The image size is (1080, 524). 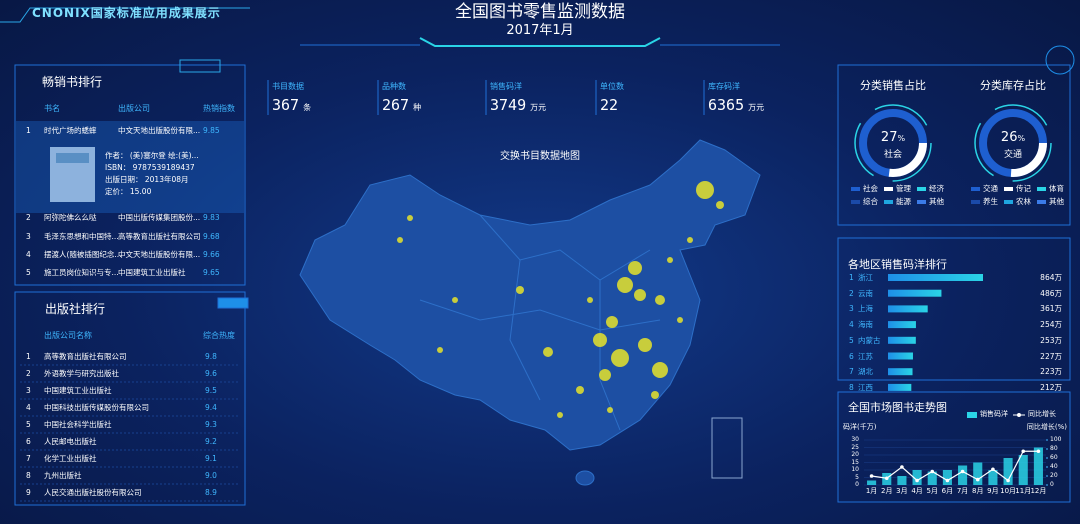 What do you see at coordinates (1054, 448) in the screenshot?
I see `y2-tick-label: 80` at bounding box center [1054, 448].